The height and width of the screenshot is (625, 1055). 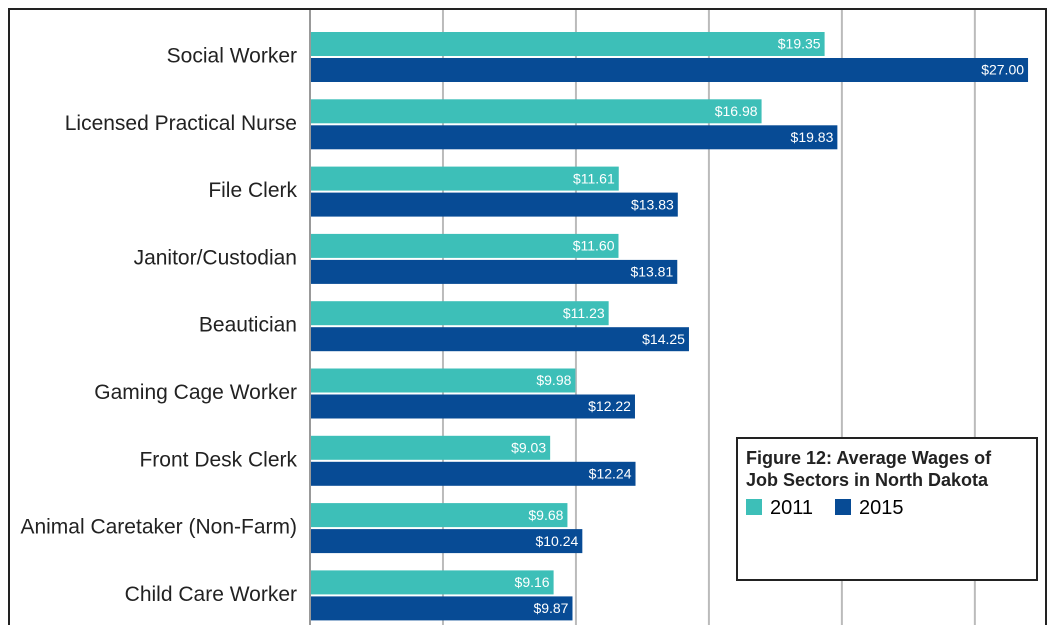 I want to click on value-label: $9.03, so click(x=528, y=448).